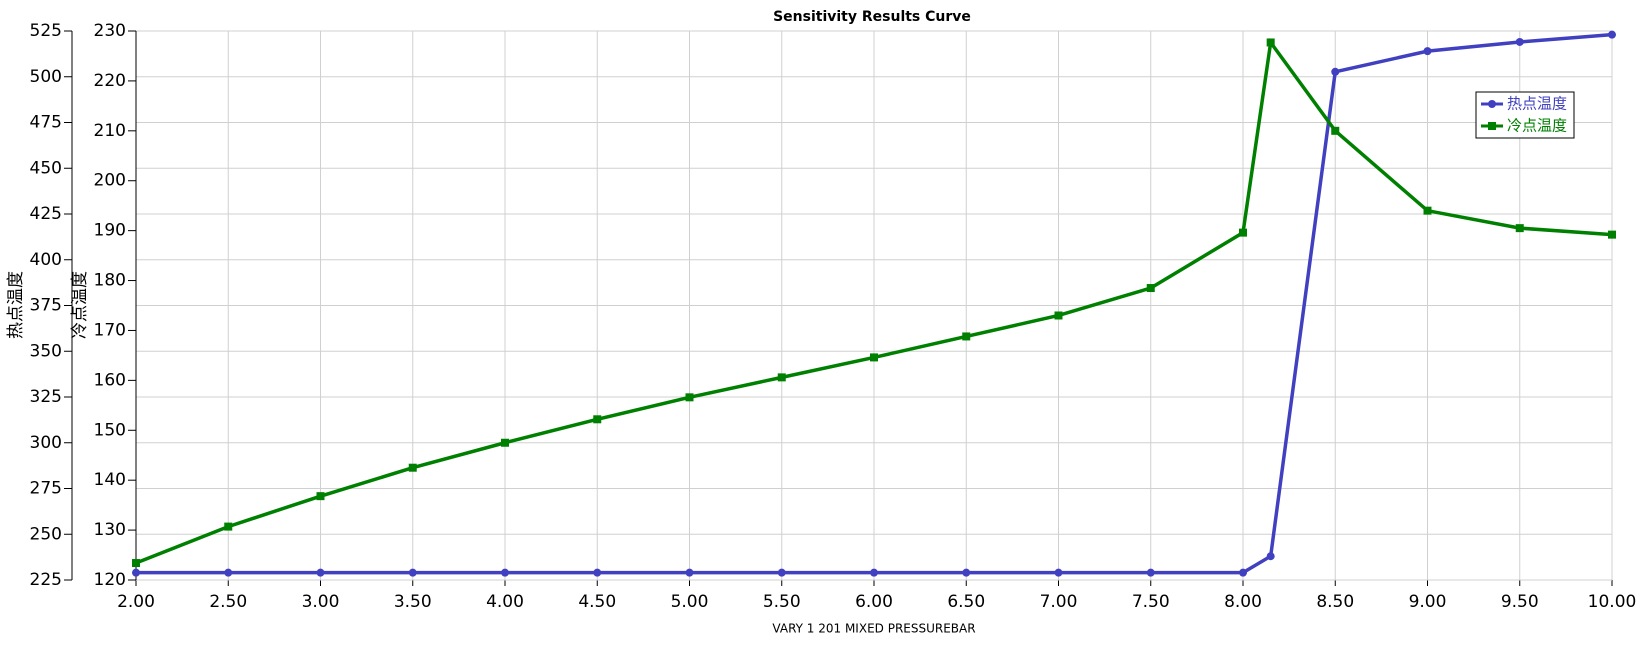  Describe the element at coordinates (1537, 126) in the screenshot. I see `legend-label: 冷点温度` at that location.